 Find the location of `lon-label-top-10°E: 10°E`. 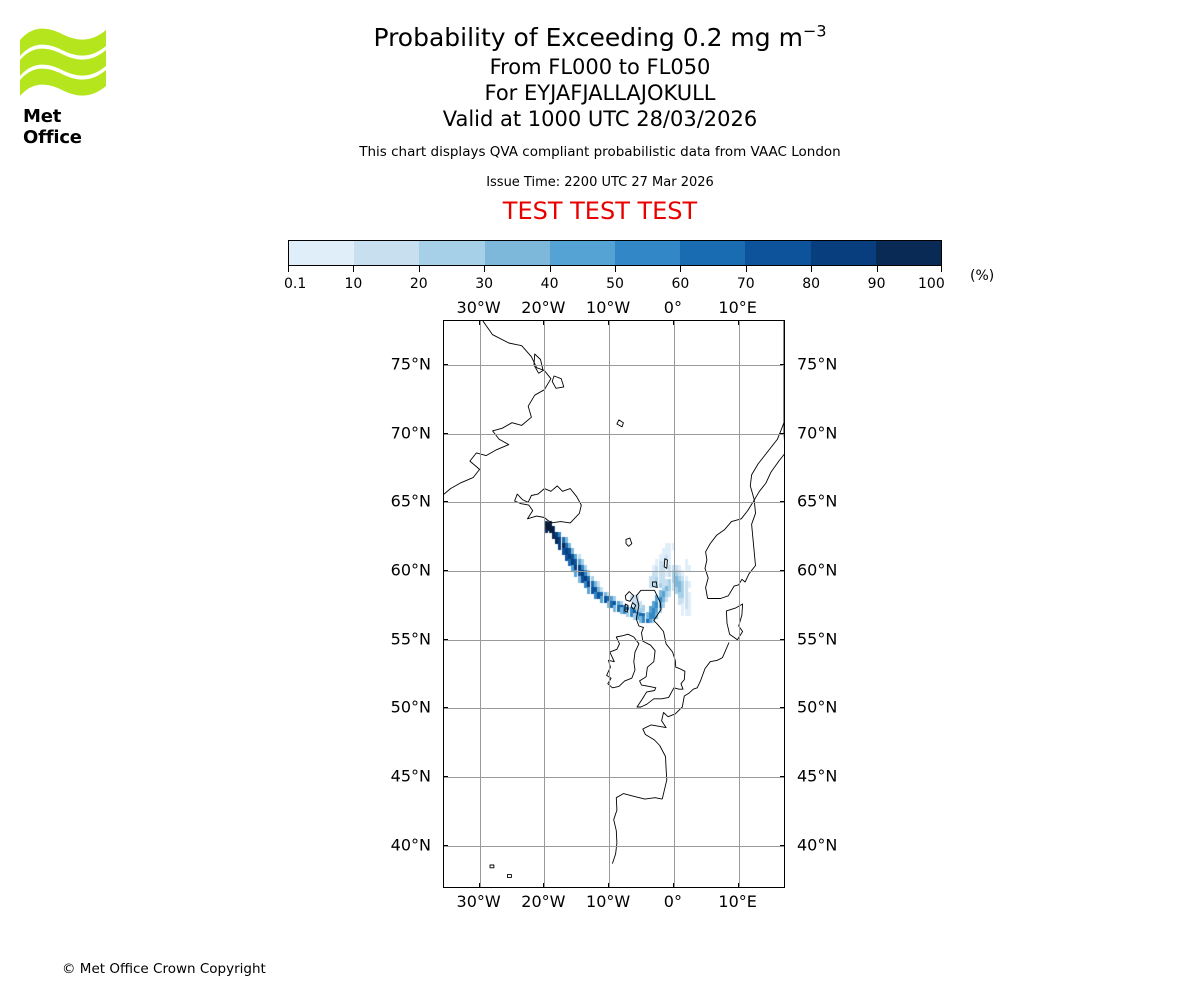

lon-label-top-10°E: 10°E is located at coordinates (737, 307).